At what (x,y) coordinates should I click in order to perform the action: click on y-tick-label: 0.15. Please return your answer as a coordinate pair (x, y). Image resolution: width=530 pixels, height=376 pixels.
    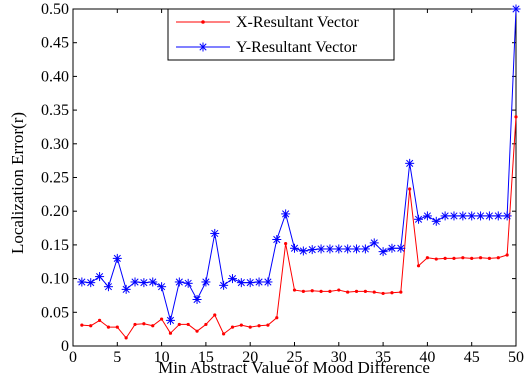
    Looking at the image, I should click on (55, 245).